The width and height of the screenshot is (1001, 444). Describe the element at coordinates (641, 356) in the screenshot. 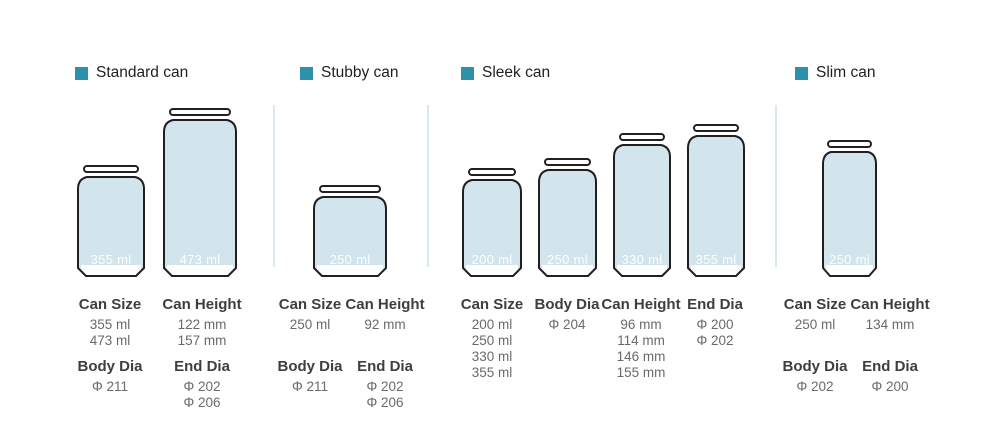

I see `spec-value: 146 mm` at that location.